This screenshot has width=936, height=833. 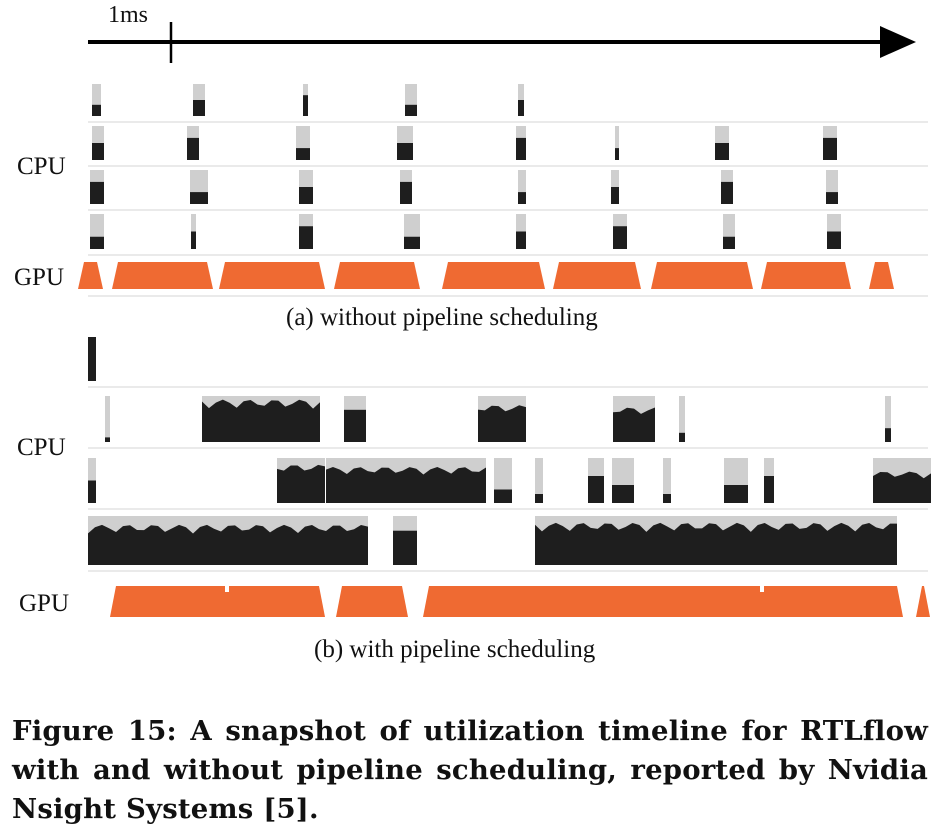 I want to click on panel-b-cpu-burst-2-5-activity, so click(x=596, y=489).